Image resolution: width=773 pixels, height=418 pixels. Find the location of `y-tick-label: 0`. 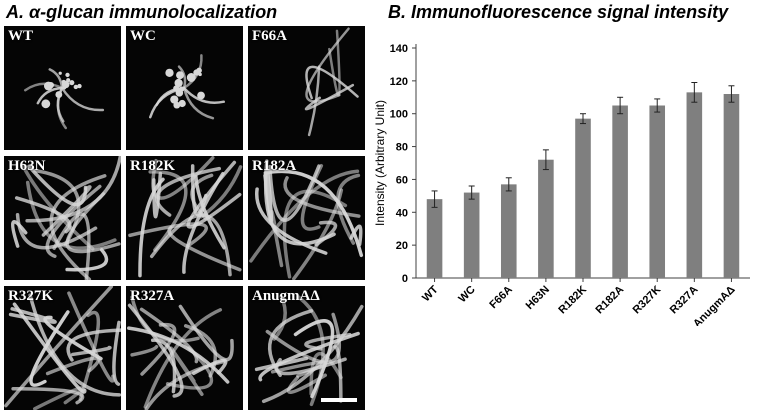

y-tick-label: 0 is located at coordinates (405, 279).